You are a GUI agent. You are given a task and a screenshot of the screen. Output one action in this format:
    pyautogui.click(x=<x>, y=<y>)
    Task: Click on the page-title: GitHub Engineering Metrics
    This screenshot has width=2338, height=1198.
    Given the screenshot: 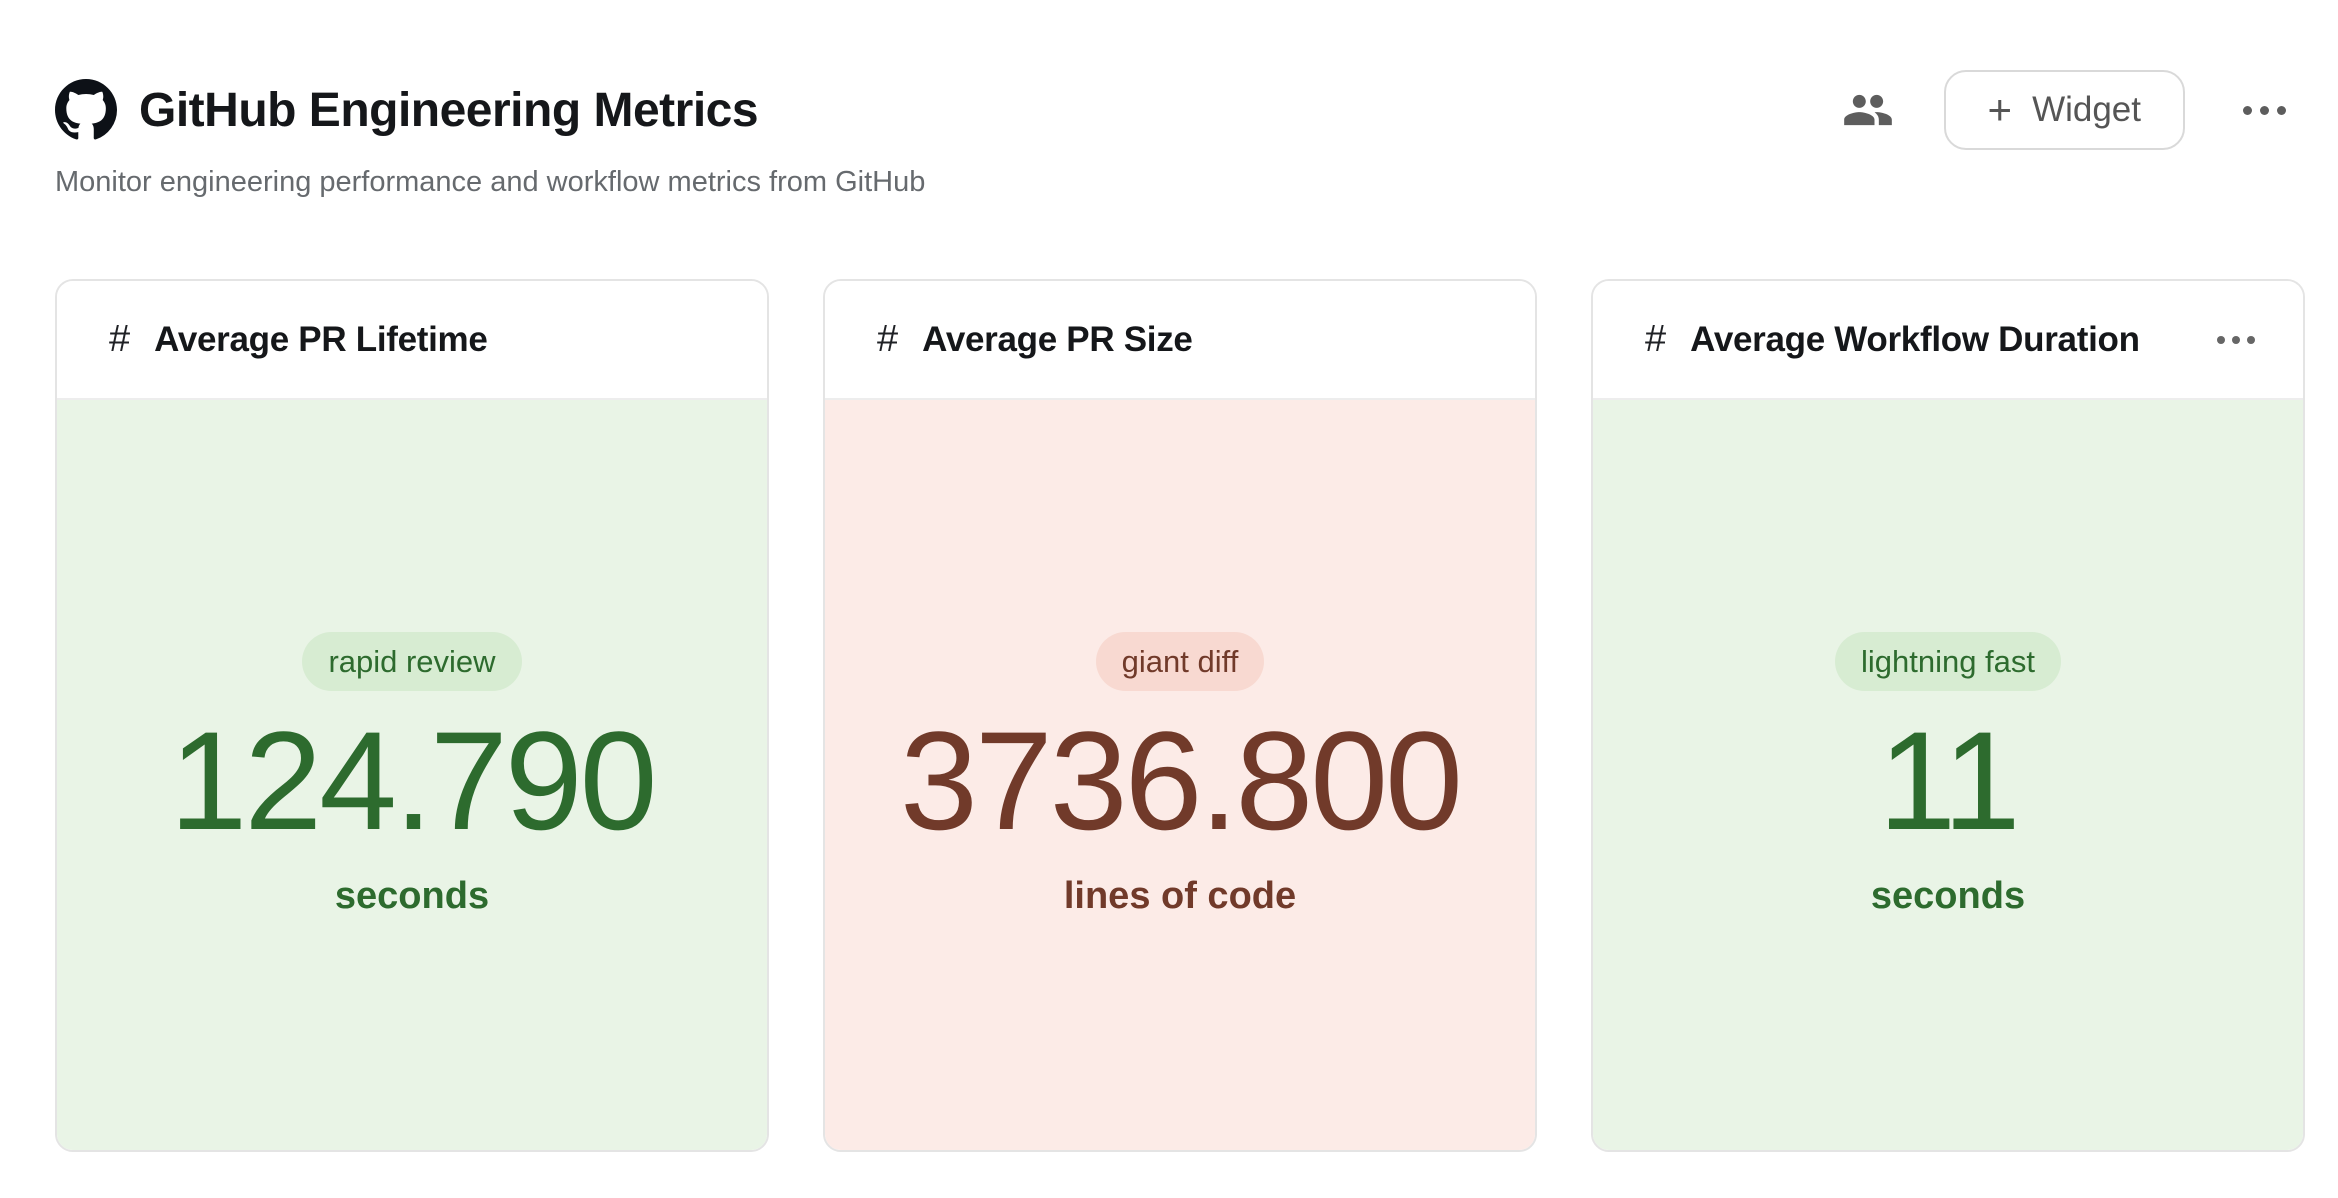 What is the action you would take?
    pyautogui.click(x=449, y=110)
    